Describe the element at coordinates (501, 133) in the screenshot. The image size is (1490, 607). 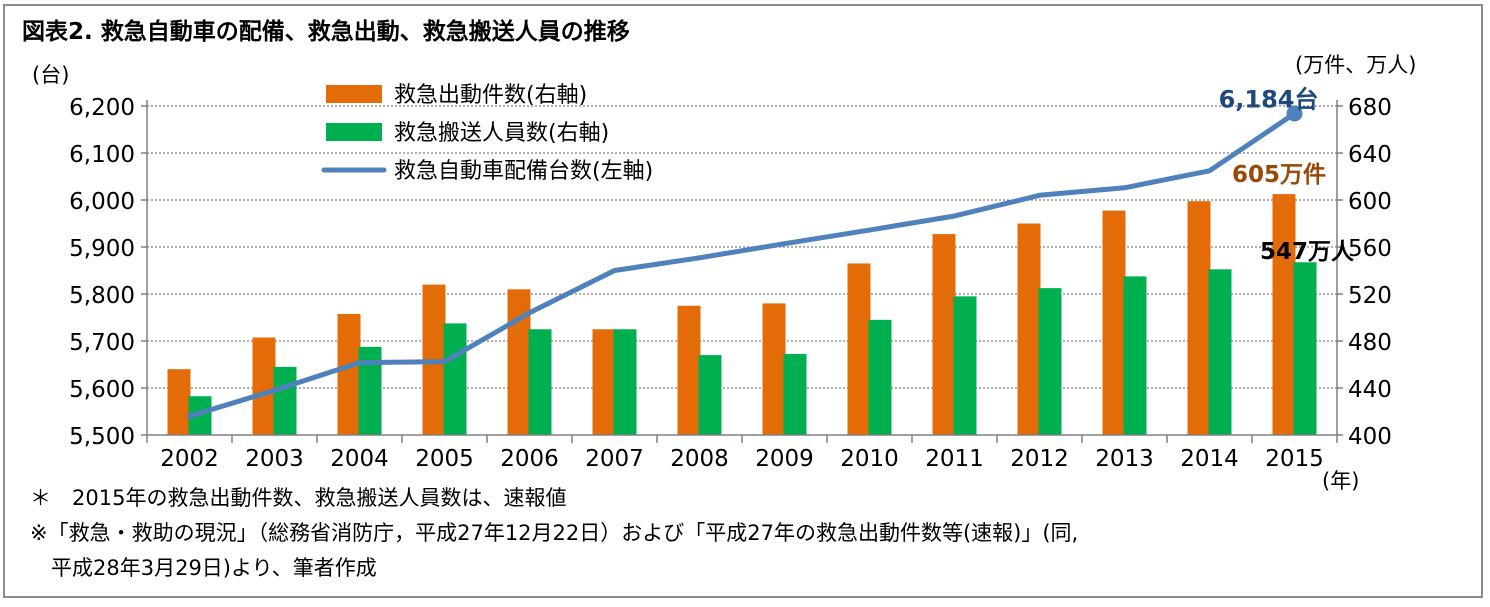
I see `legend-label: 救急搬送人員数(右軸)` at that location.